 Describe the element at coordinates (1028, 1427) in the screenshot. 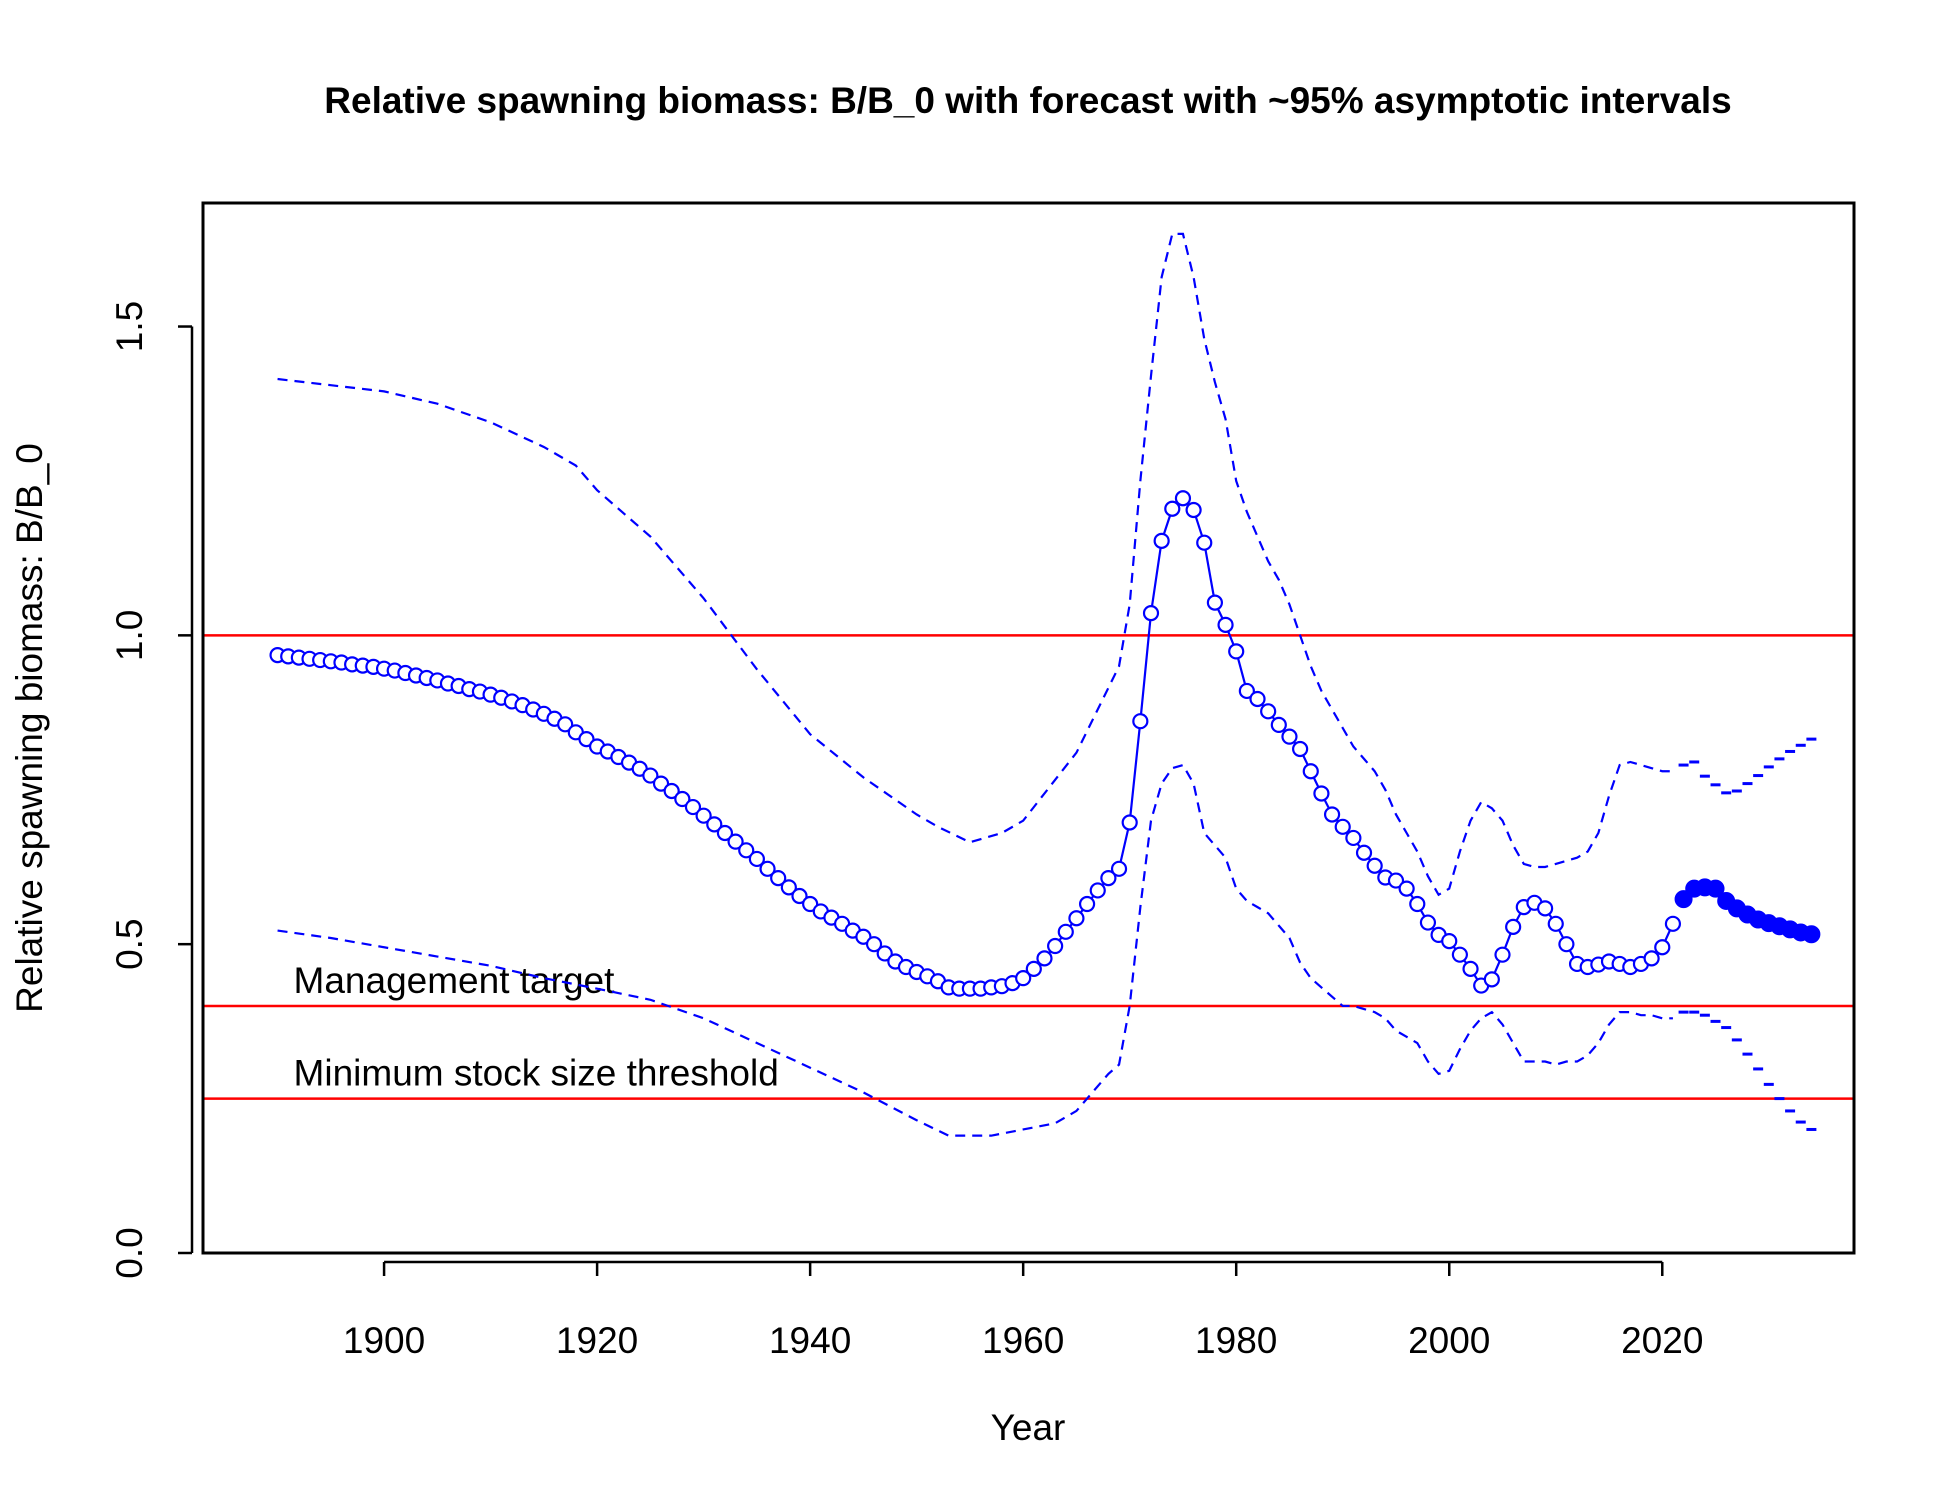

I see `x-axis-label: Year` at that location.